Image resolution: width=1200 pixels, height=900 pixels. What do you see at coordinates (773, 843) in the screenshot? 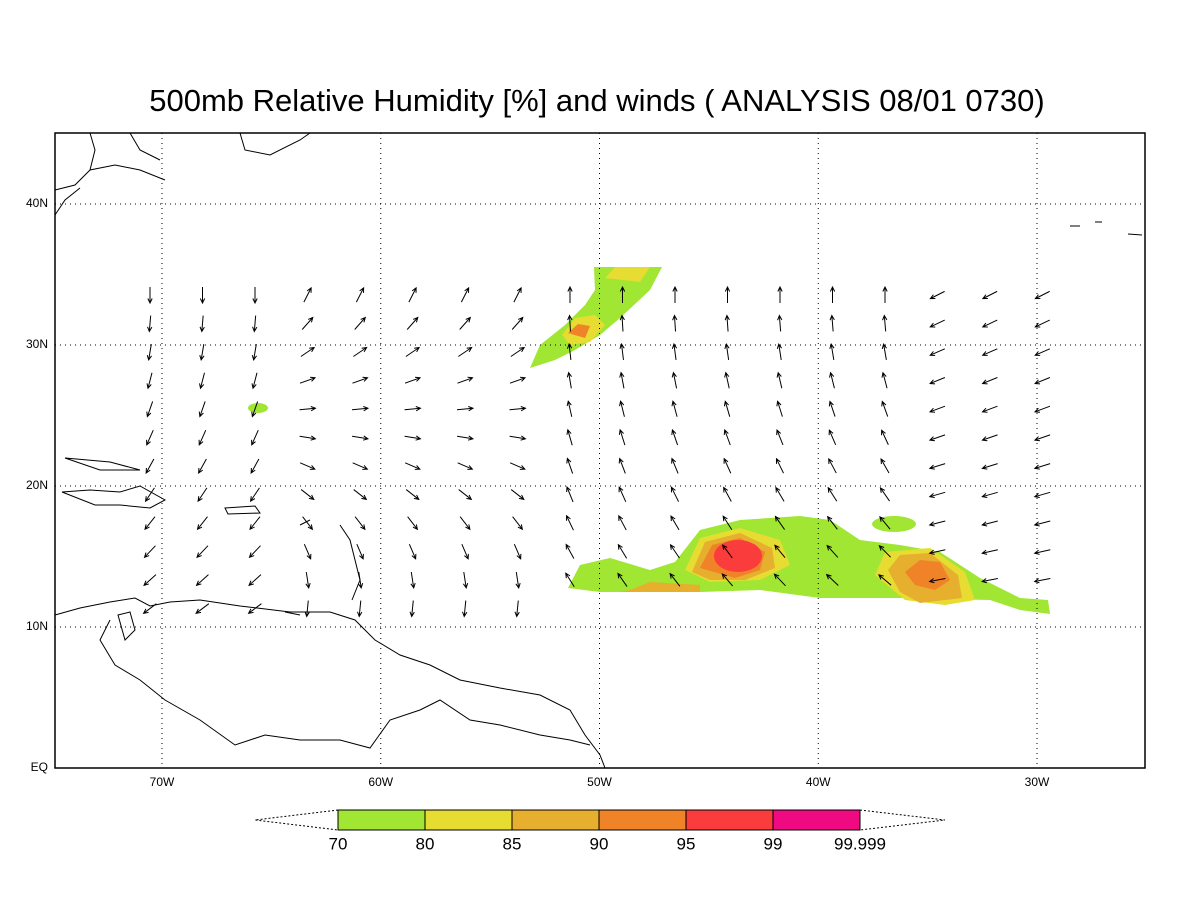
I see `colorbar-label: 99` at bounding box center [773, 843].